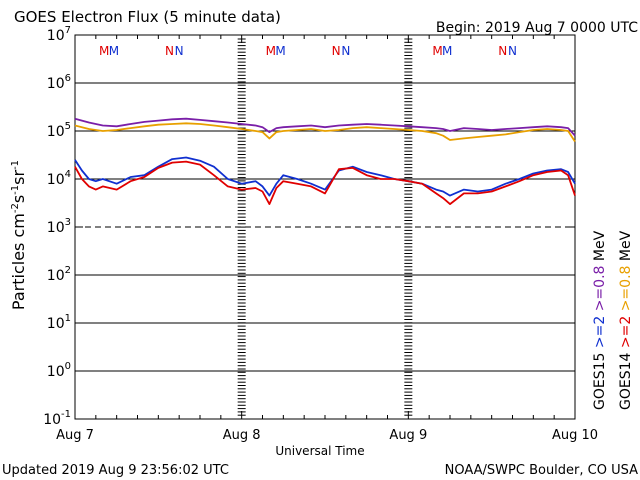  What do you see at coordinates (68, 318) in the screenshot?
I see `y-tick-label-exp: 1` at bounding box center [68, 318].